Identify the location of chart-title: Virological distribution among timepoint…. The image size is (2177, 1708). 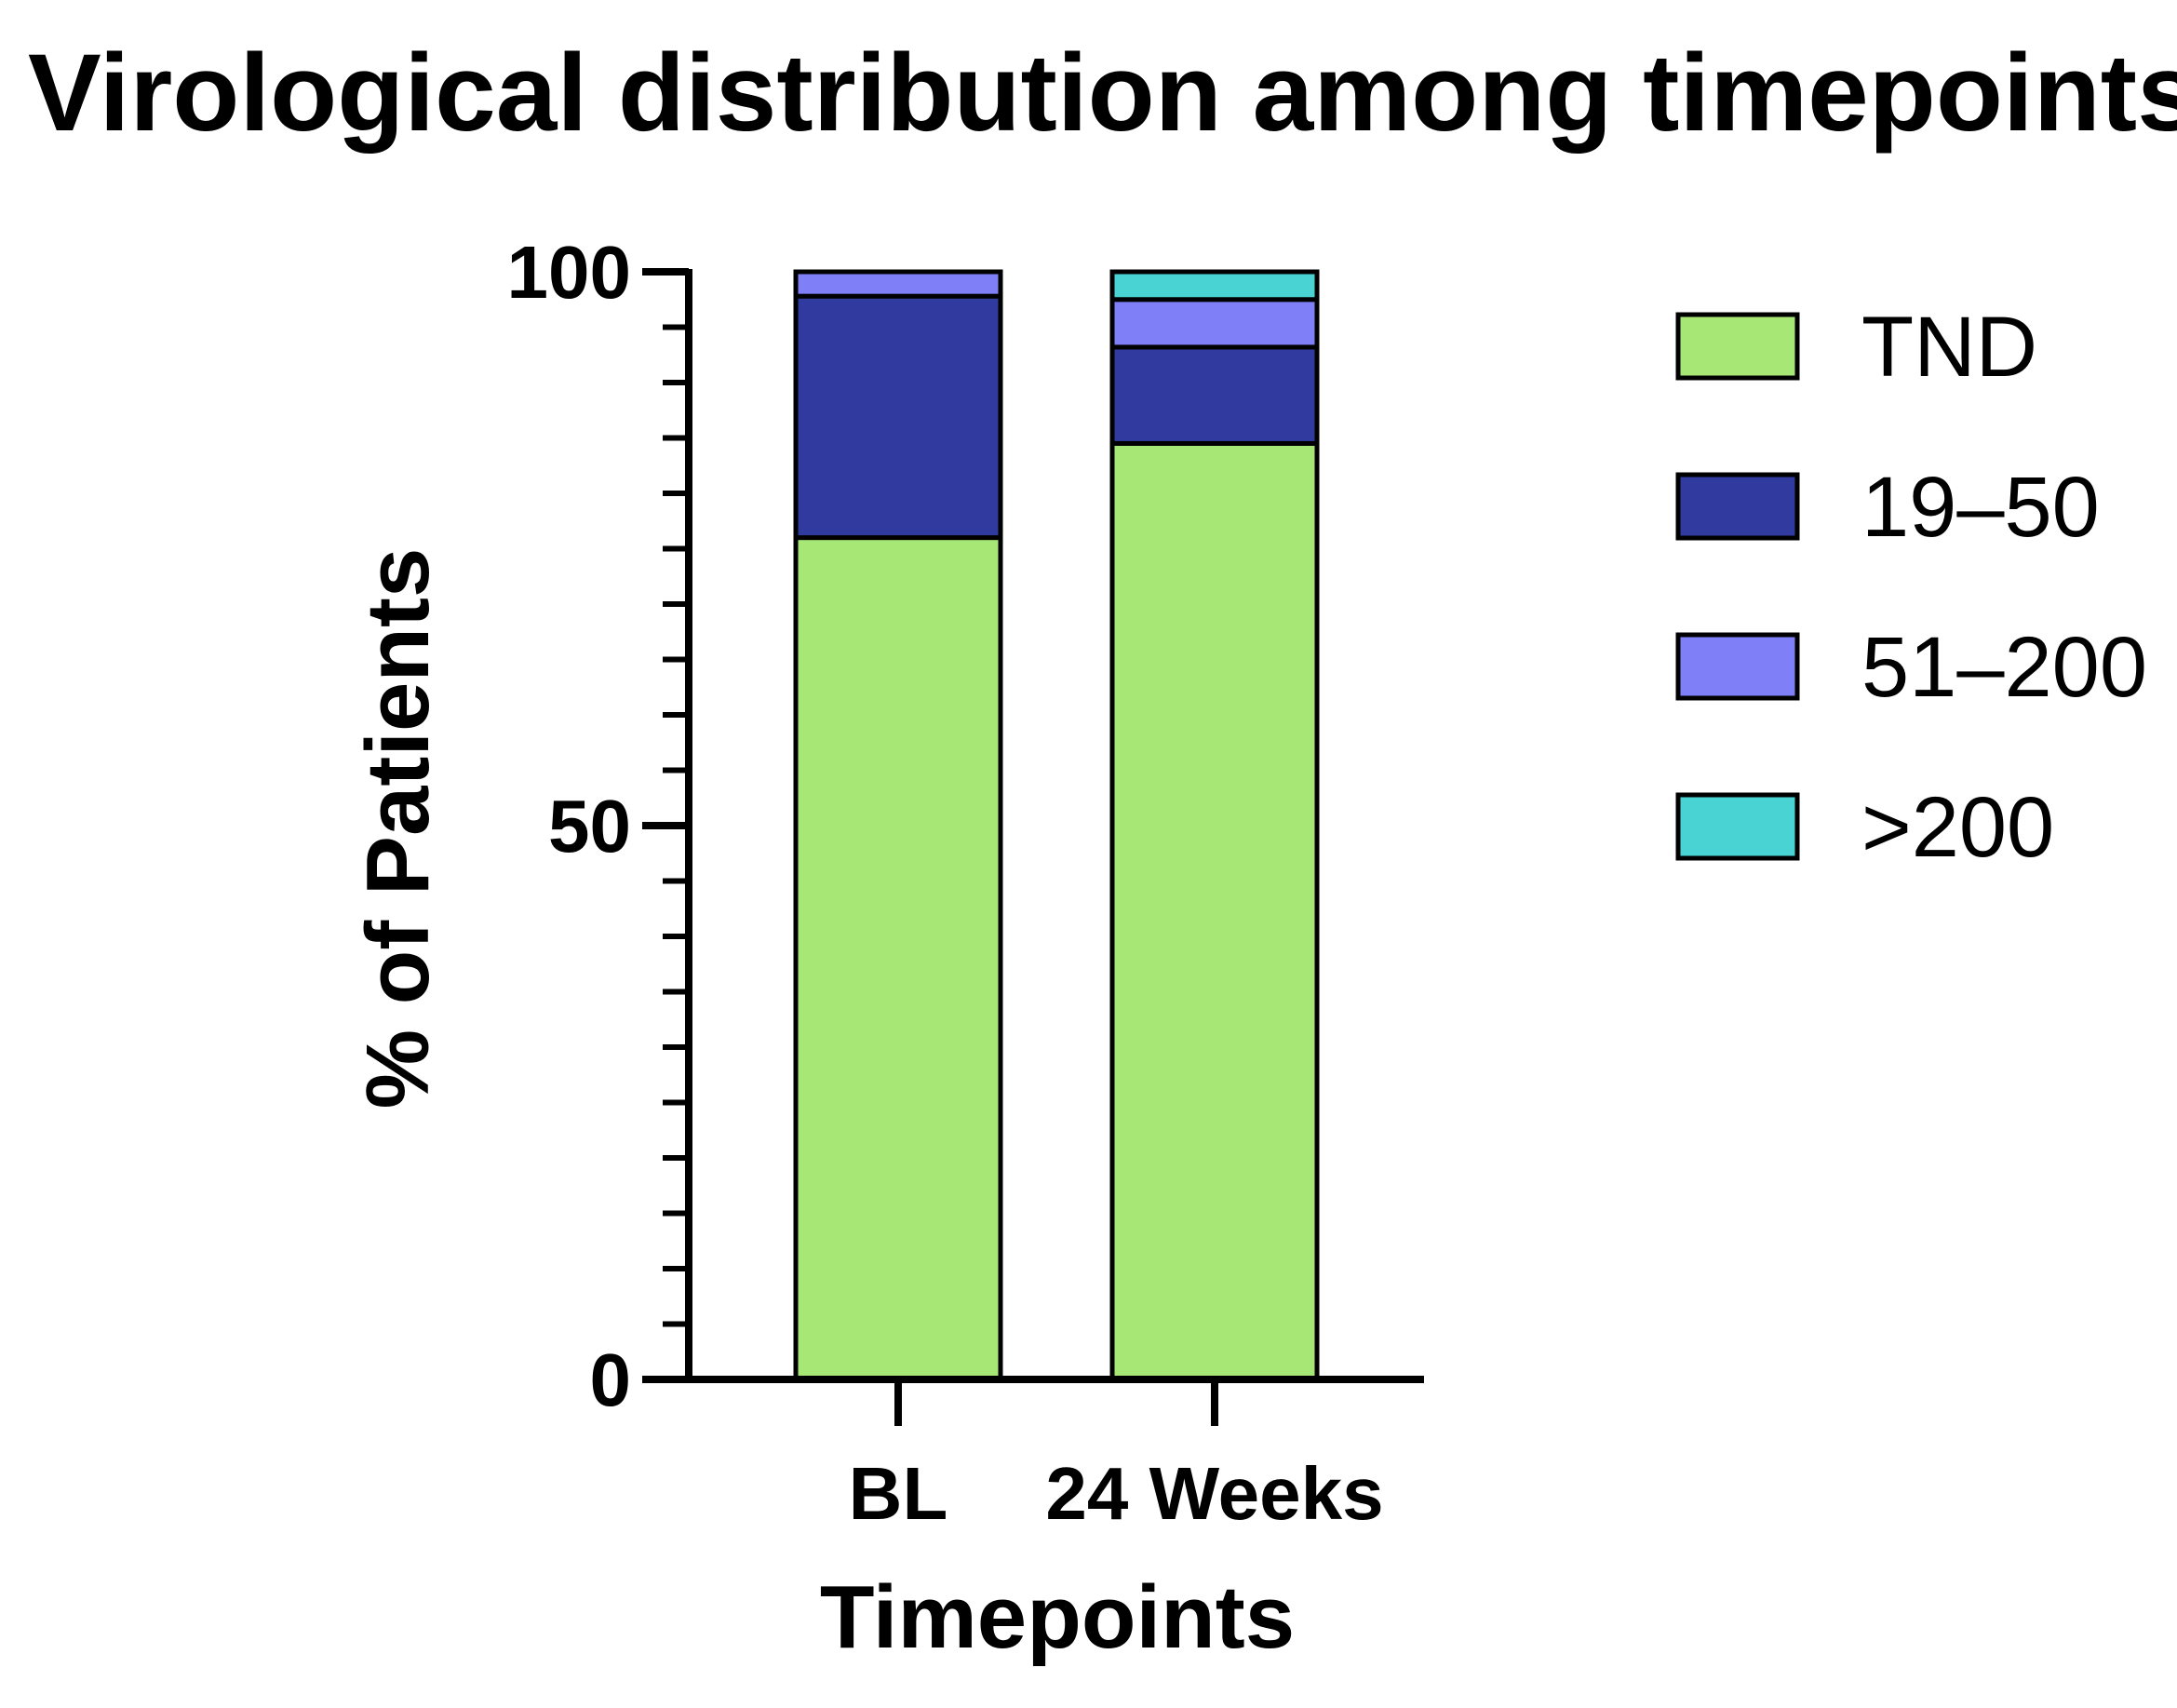
(1102, 93).